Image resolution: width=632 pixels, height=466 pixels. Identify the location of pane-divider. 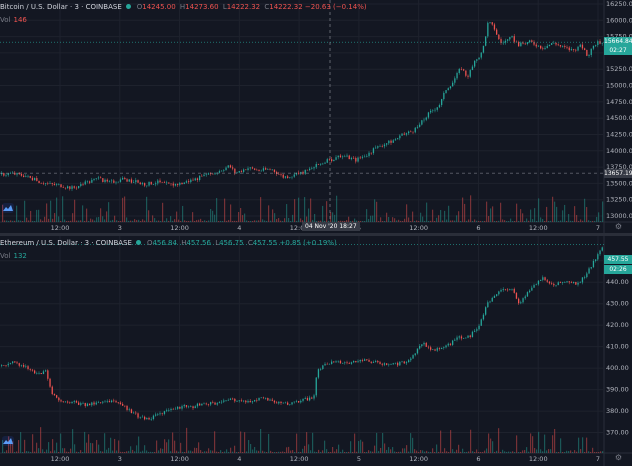
(316, 234).